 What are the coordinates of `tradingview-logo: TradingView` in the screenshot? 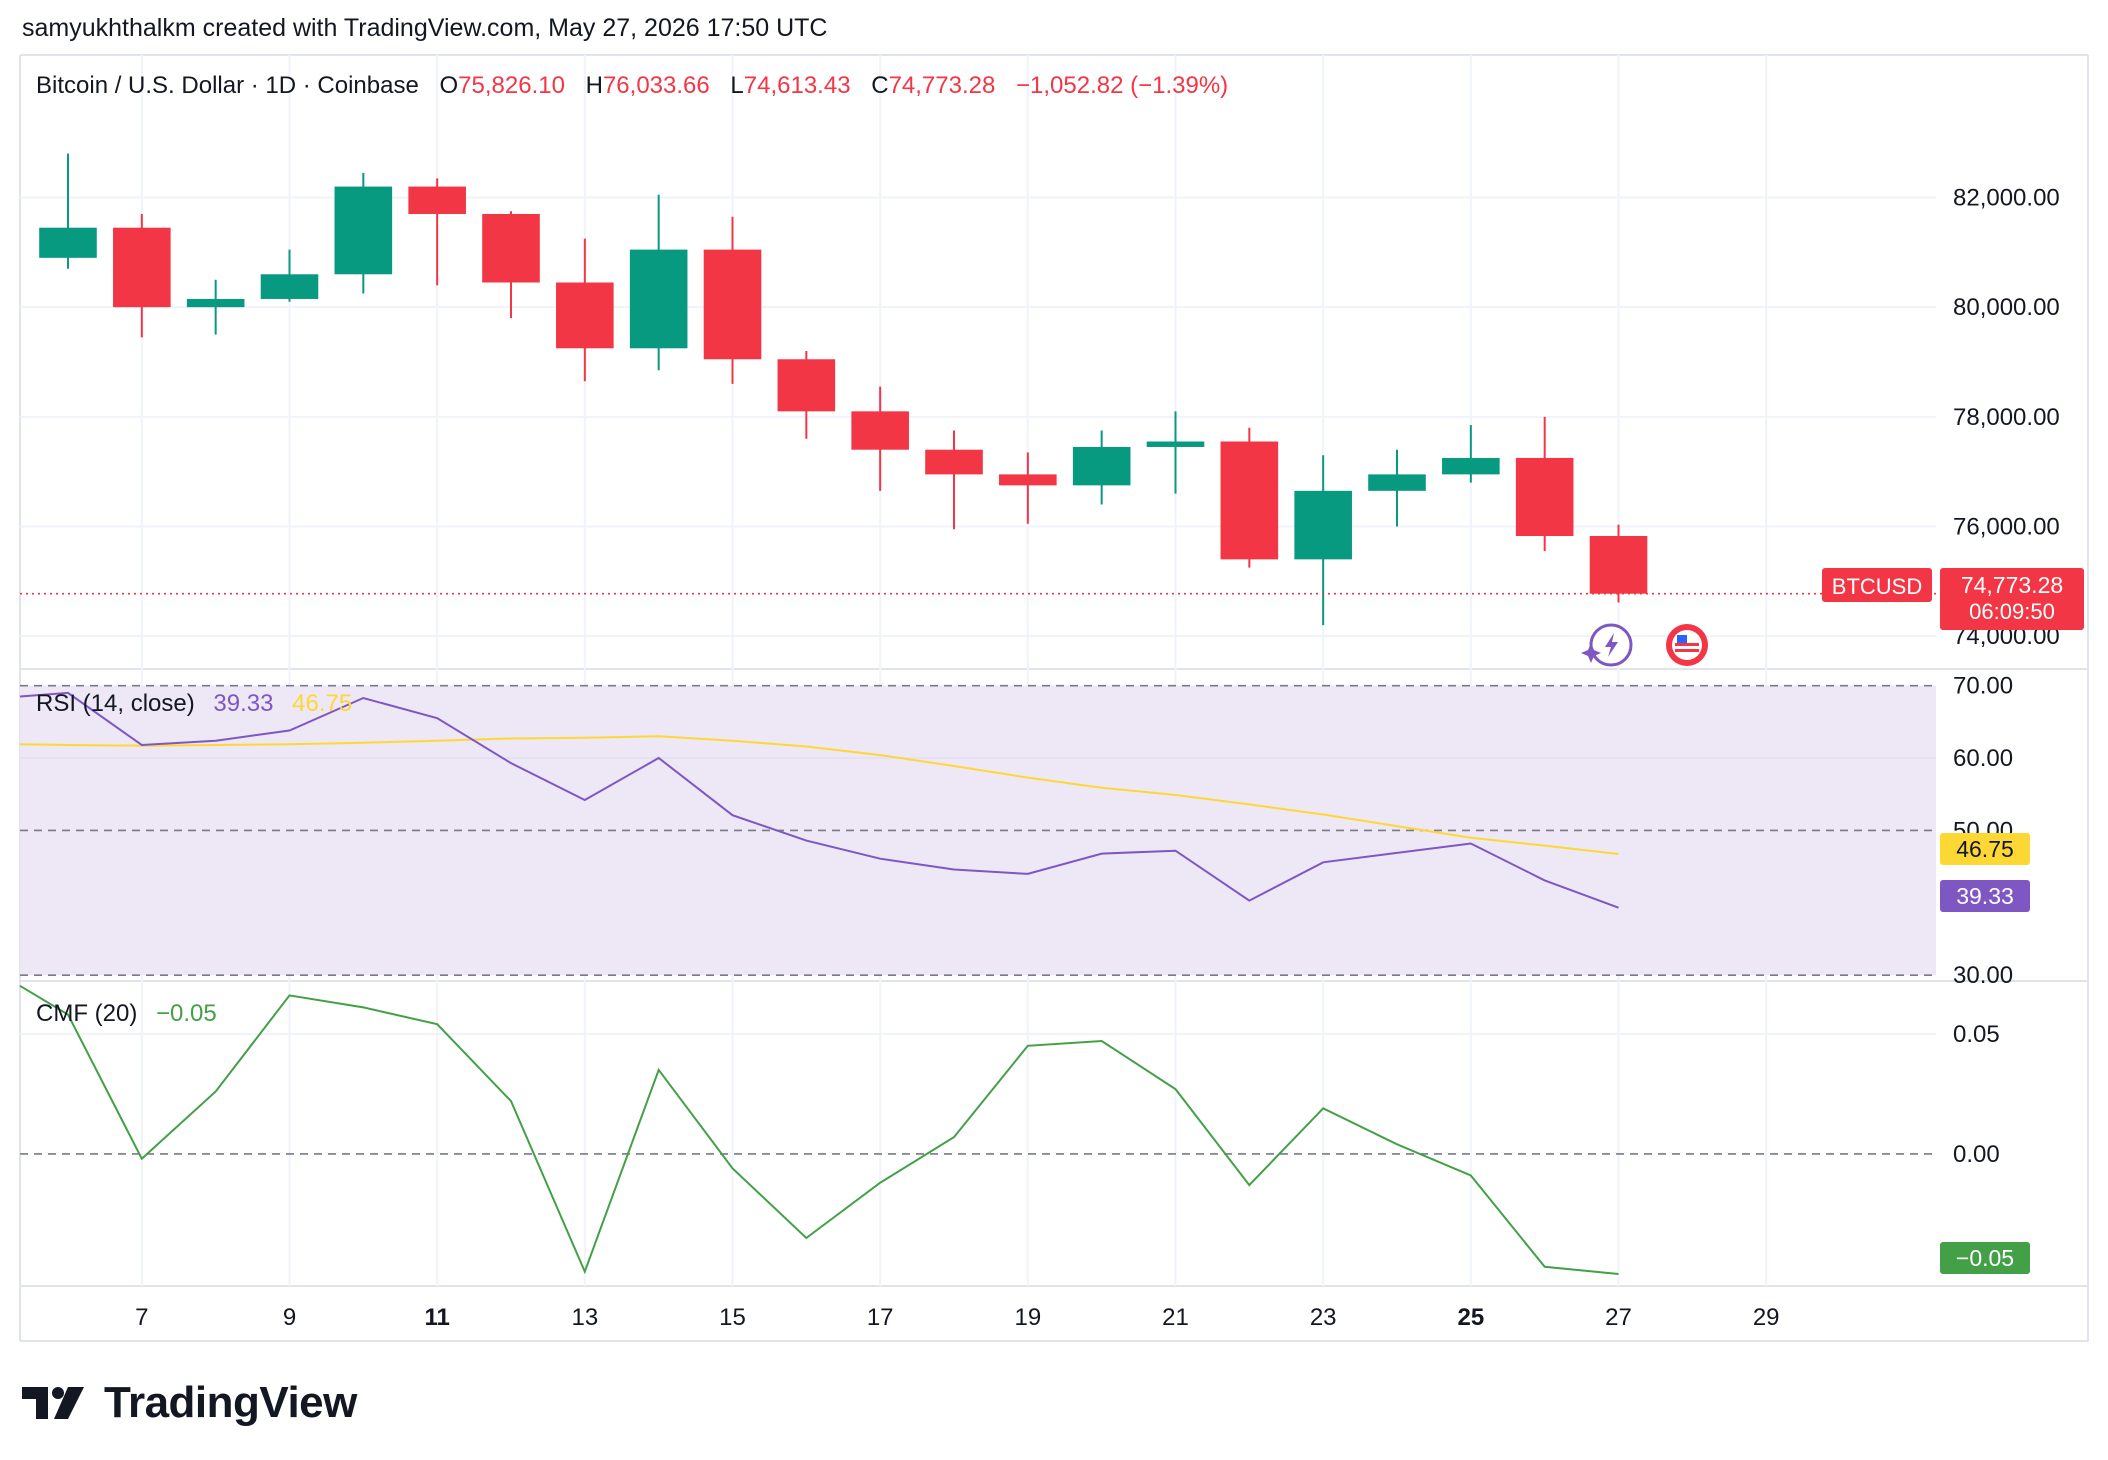 It's located at (189, 1403).